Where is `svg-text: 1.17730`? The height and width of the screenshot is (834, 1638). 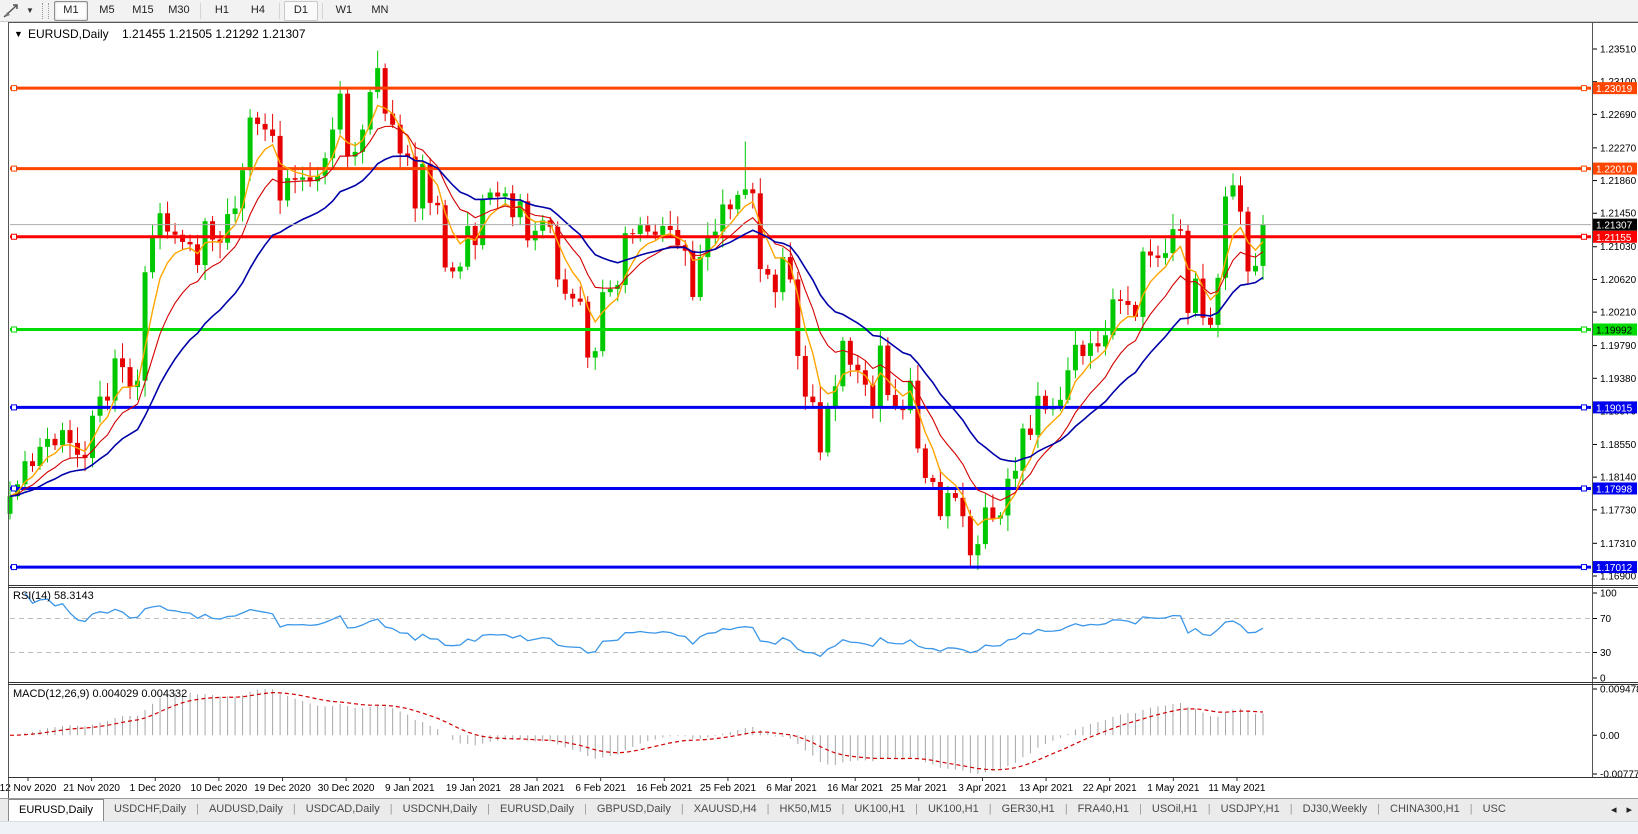
svg-text: 1.17730 is located at coordinates (1618, 510).